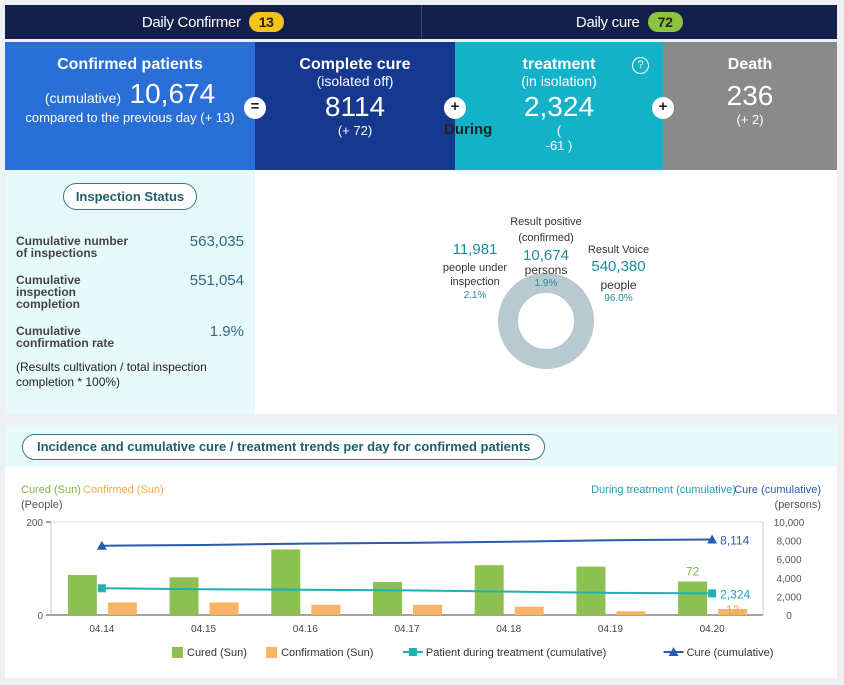 This screenshot has width=844, height=685. Describe the element at coordinates (546, 270) in the screenshot. I see `positive-text: persons` at that location.